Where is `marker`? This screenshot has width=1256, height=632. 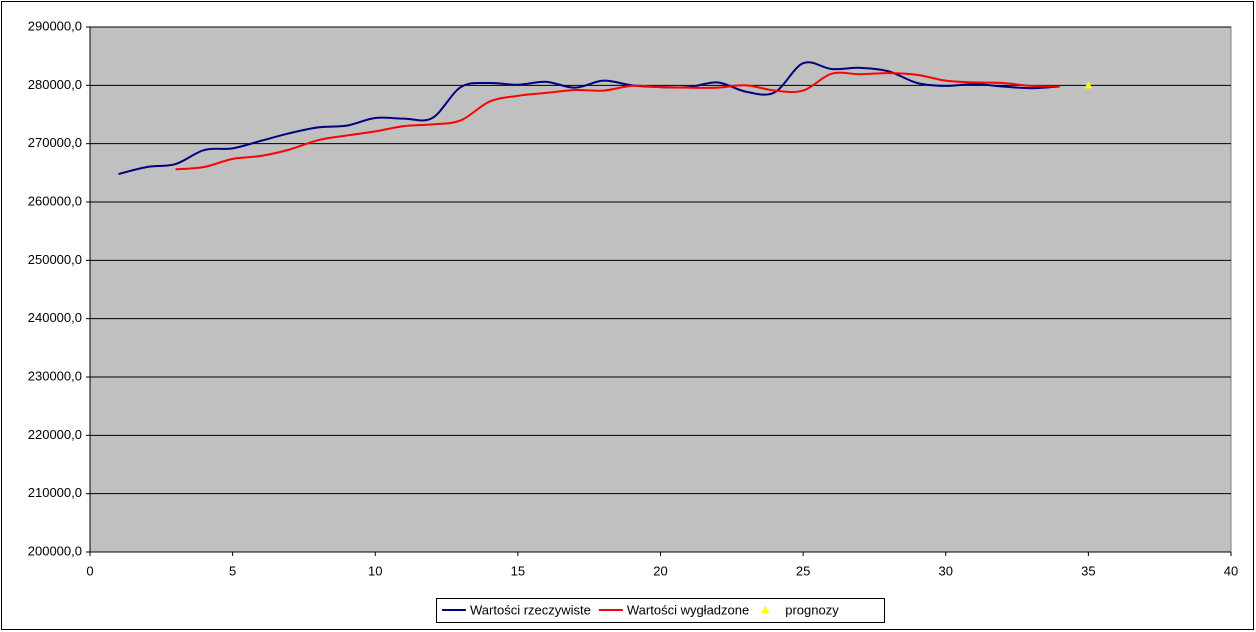 marker is located at coordinates (1088, 85).